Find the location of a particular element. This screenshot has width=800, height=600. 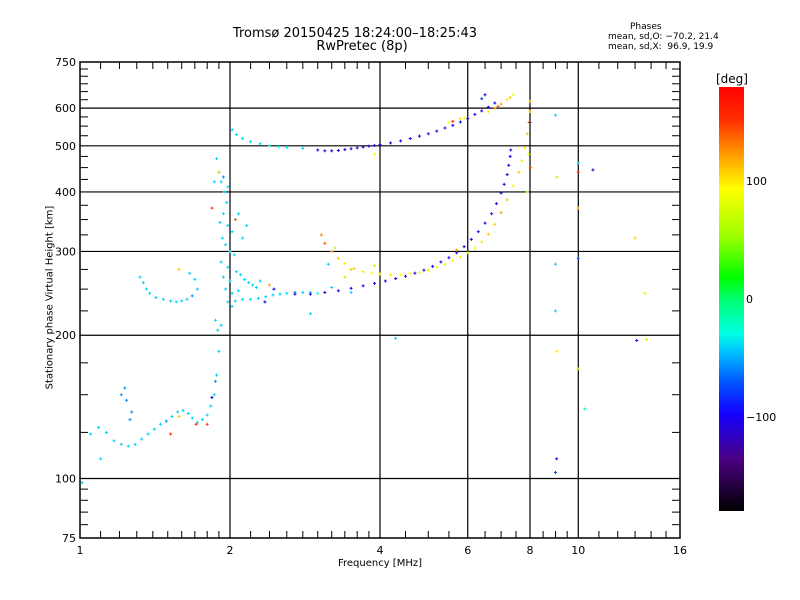

y-tick-label: 600 is located at coordinates (65, 108).